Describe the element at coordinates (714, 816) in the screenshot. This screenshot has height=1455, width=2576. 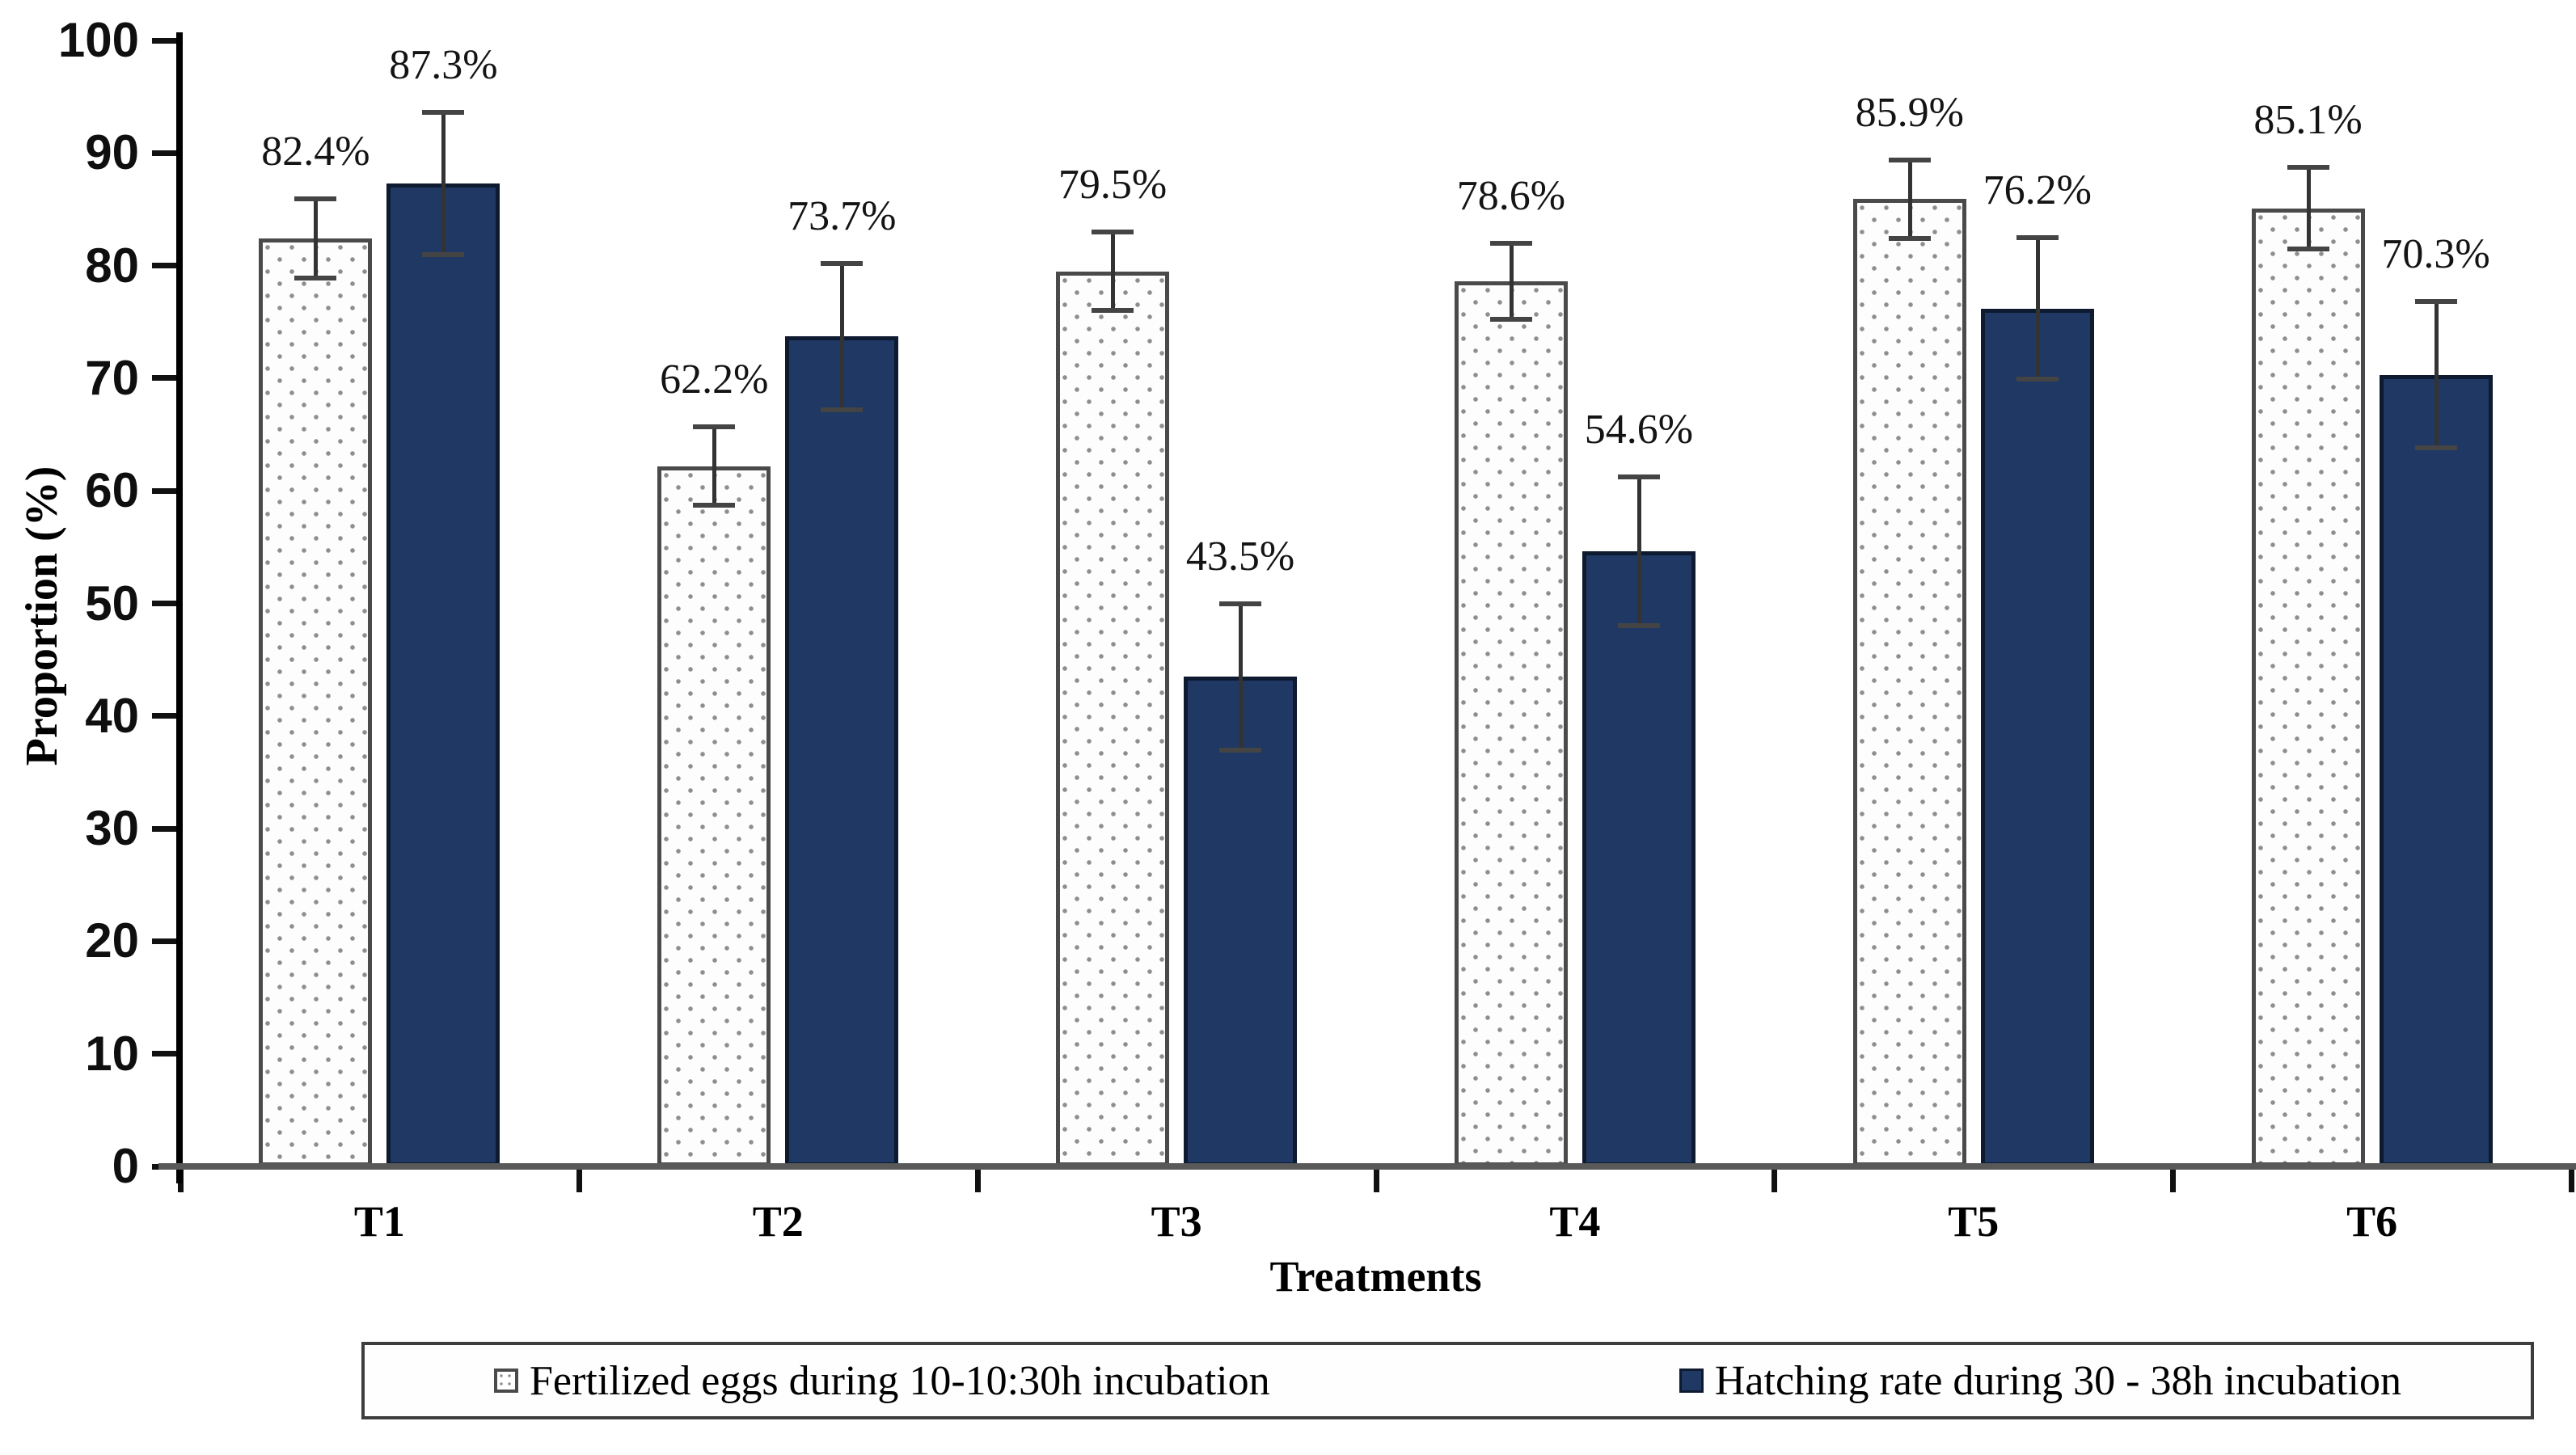
I see `bar-T2-series1` at that location.